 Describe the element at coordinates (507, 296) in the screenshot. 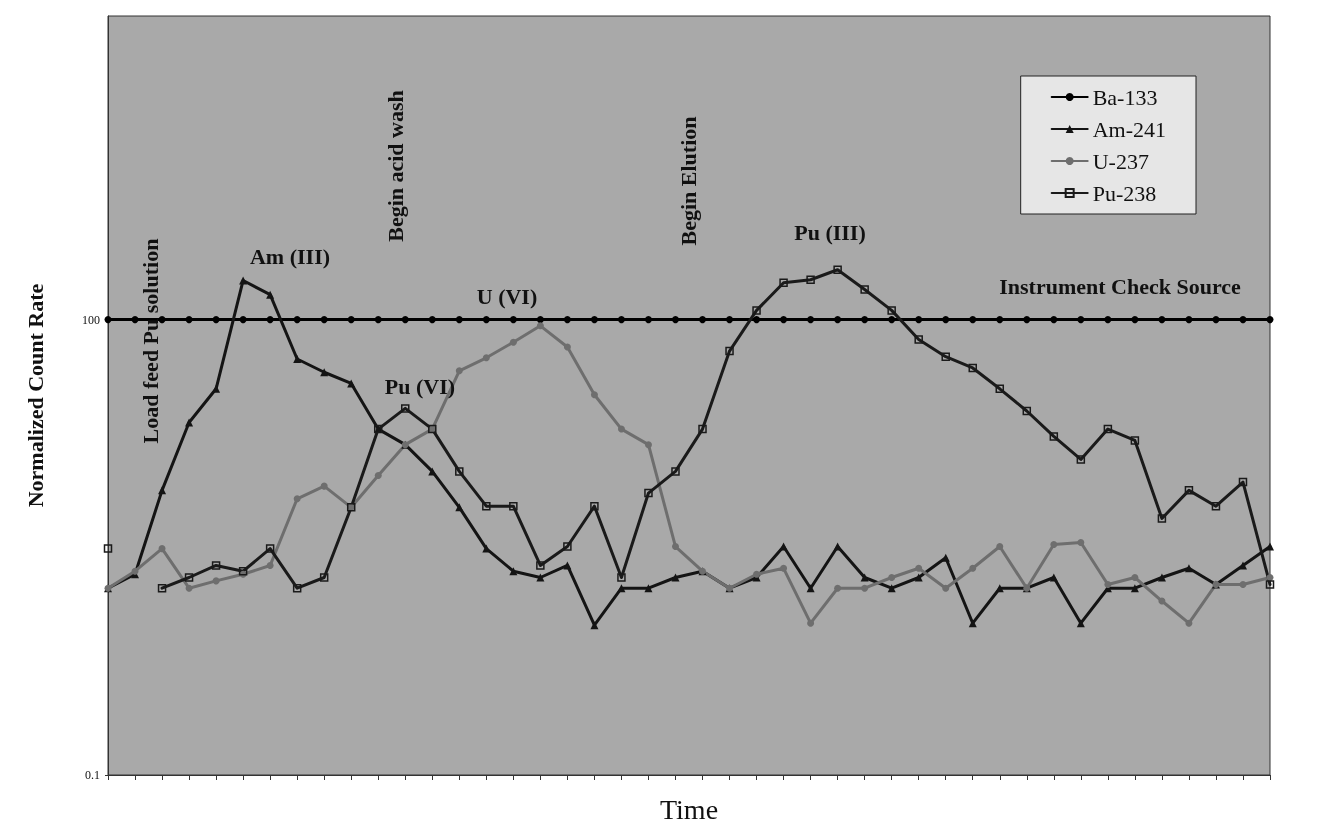

I see `annotation: U (VI)` at that location.